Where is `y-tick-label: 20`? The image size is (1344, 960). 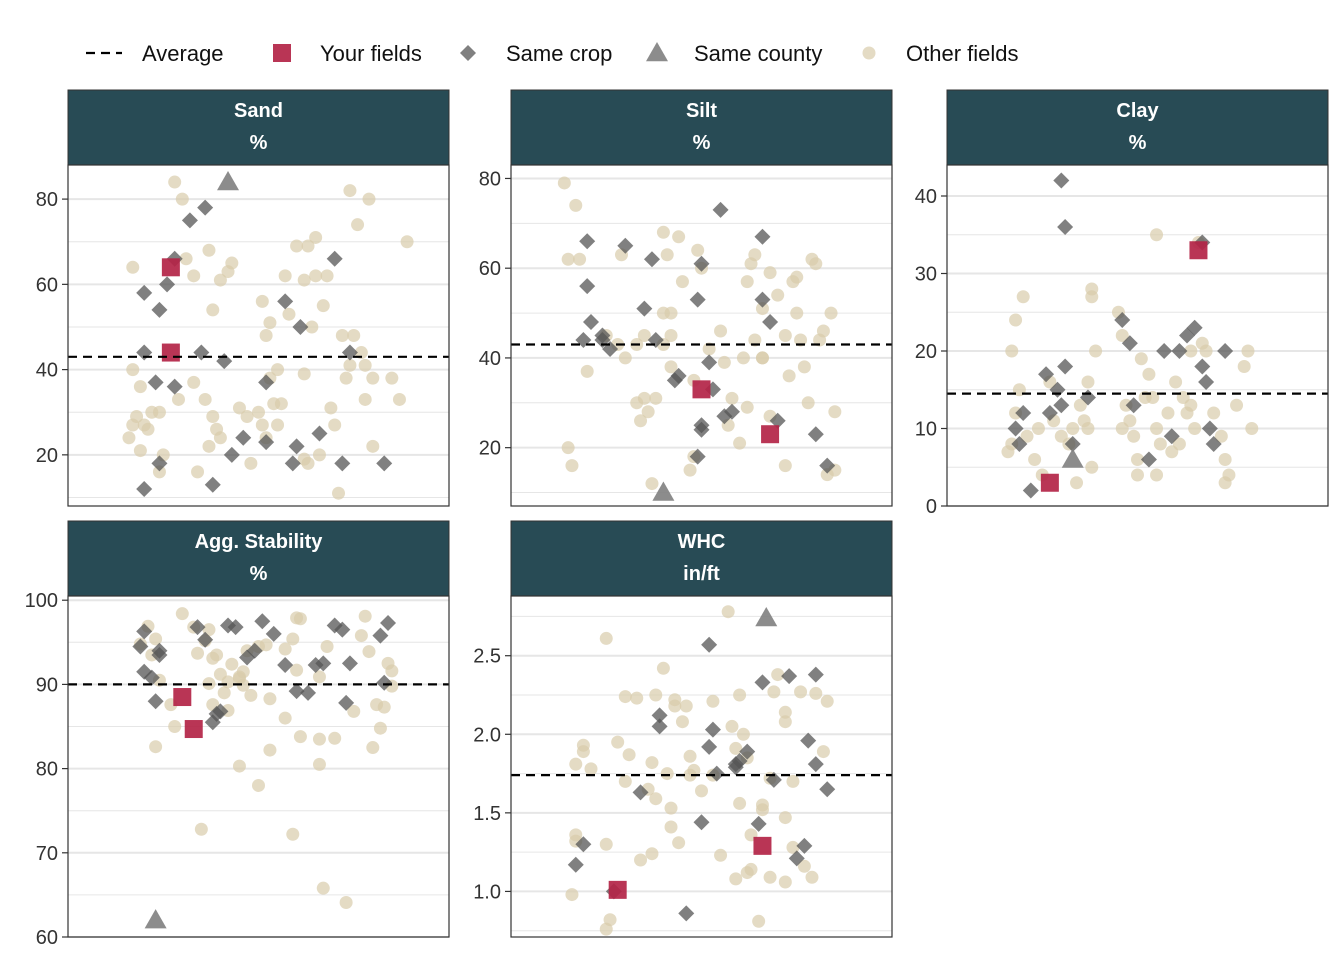
y-tick-label: 20 is located at coordinates (47, 456).